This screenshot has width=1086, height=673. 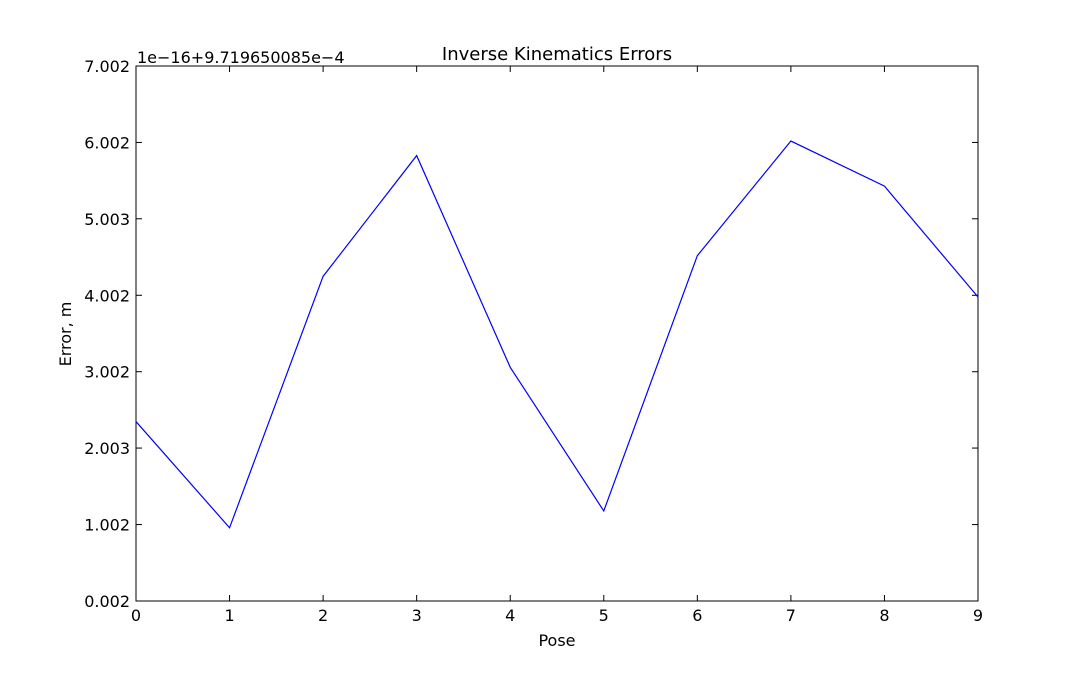 What do you see at coordinates (556, 640) in the screenshot?
I see `x-axis-label: Pose` at bounding box center [556, 640].